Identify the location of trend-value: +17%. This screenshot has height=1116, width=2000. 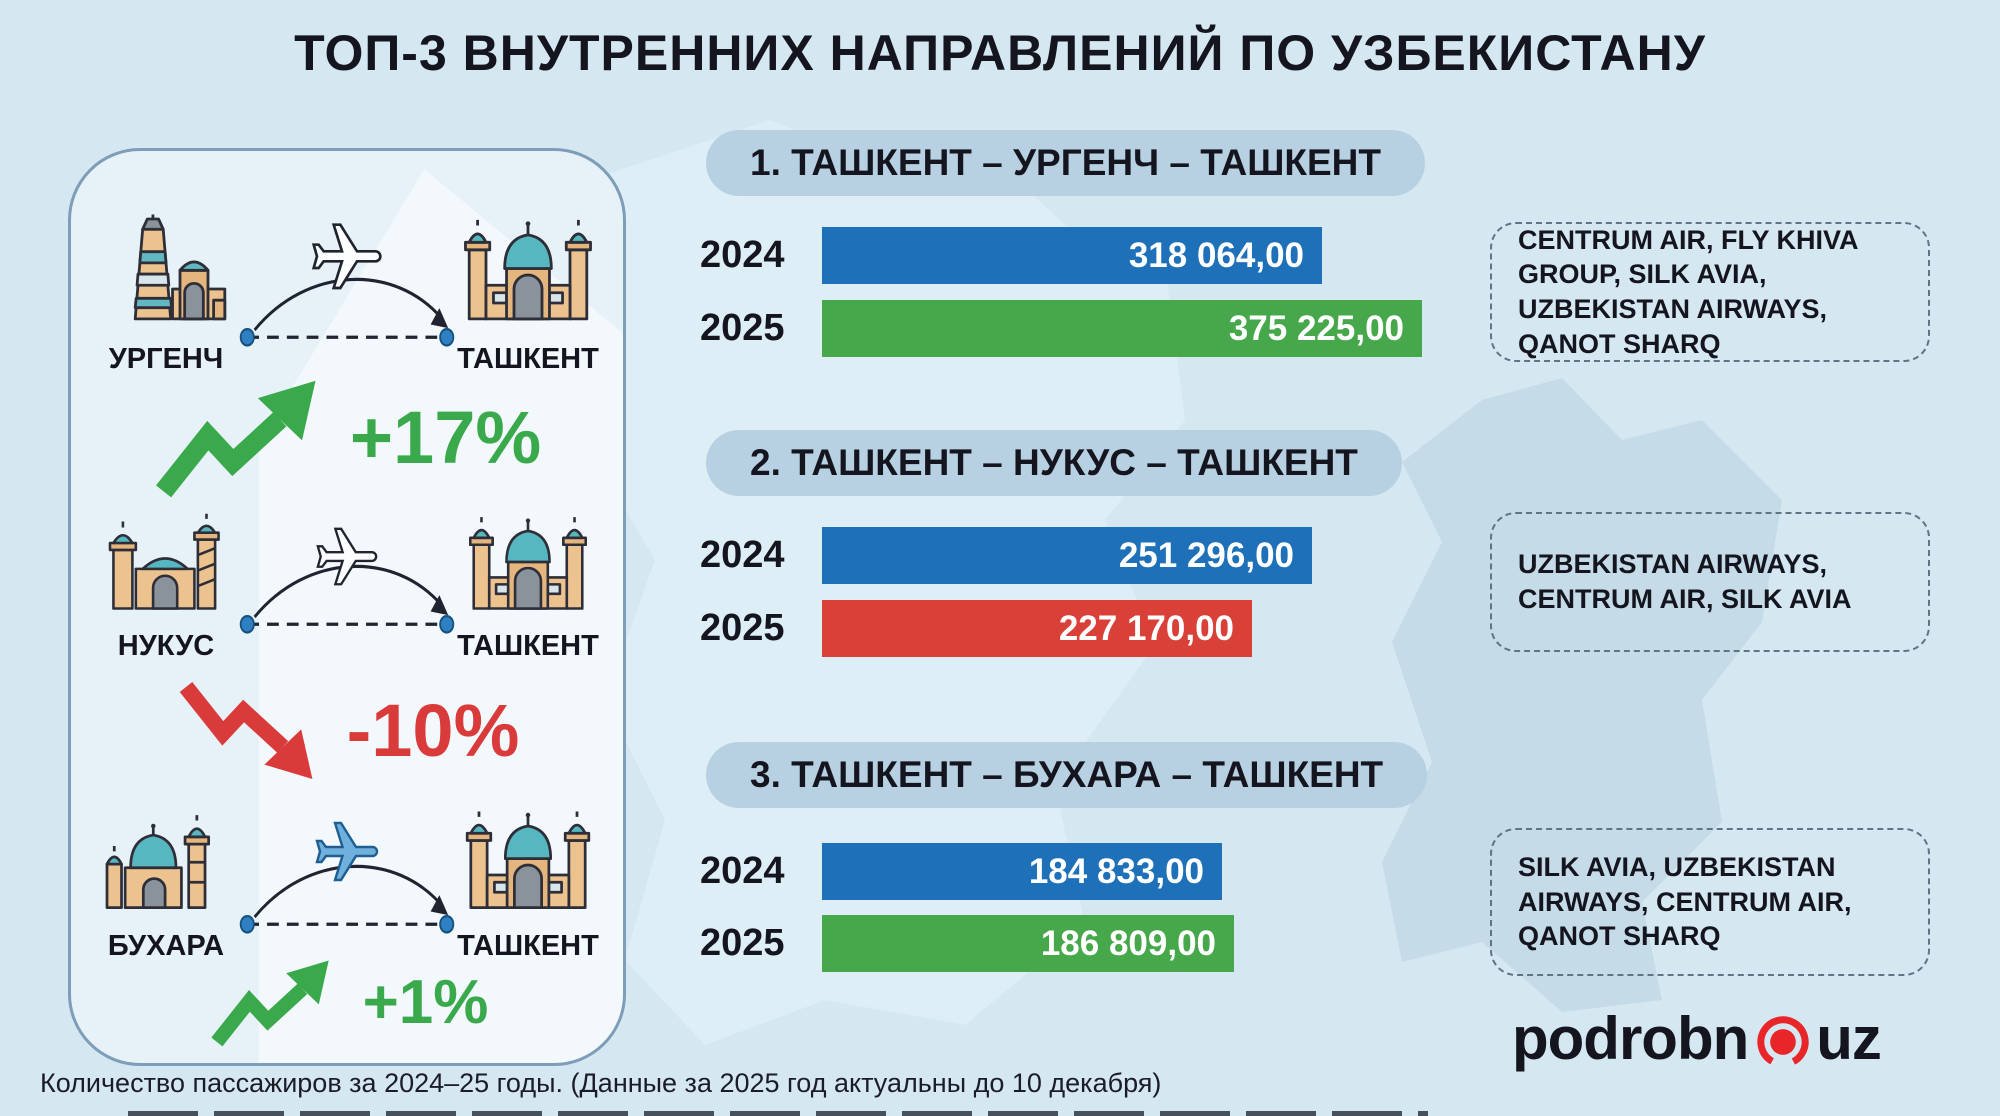
(445, 437).